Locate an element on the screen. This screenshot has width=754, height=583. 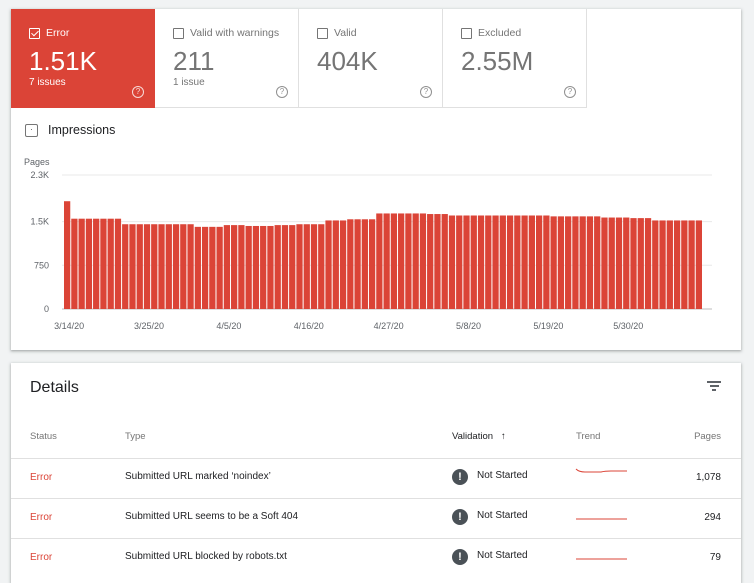
tile-value: 2.55M is located at coordinates (497, 61).